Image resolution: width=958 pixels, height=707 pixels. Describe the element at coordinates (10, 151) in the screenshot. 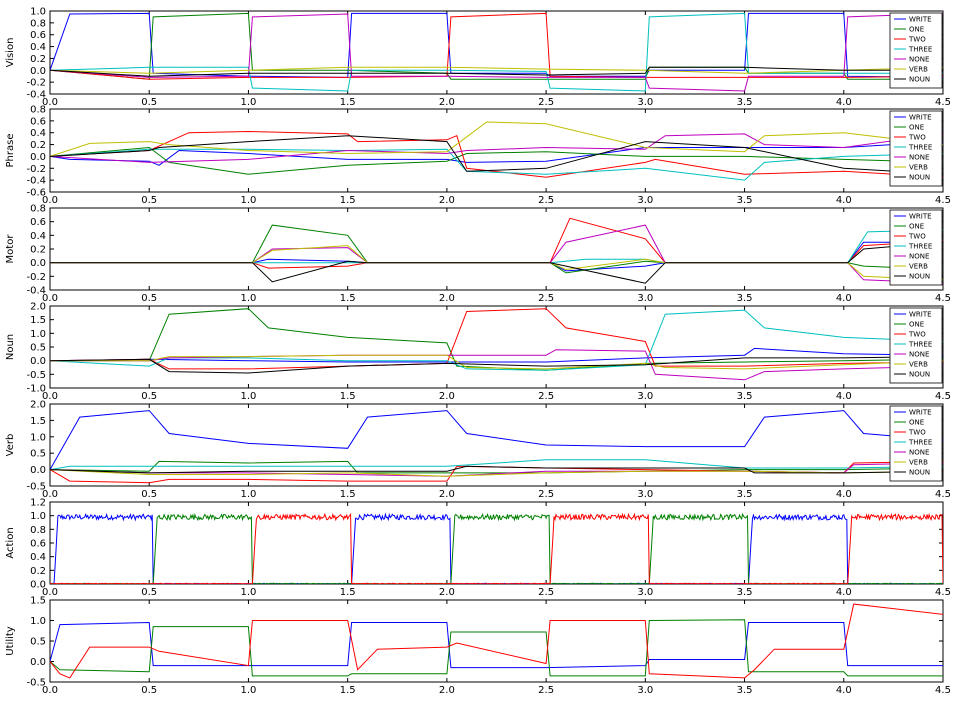

I see `y-axis-label: Phrase` at that location.